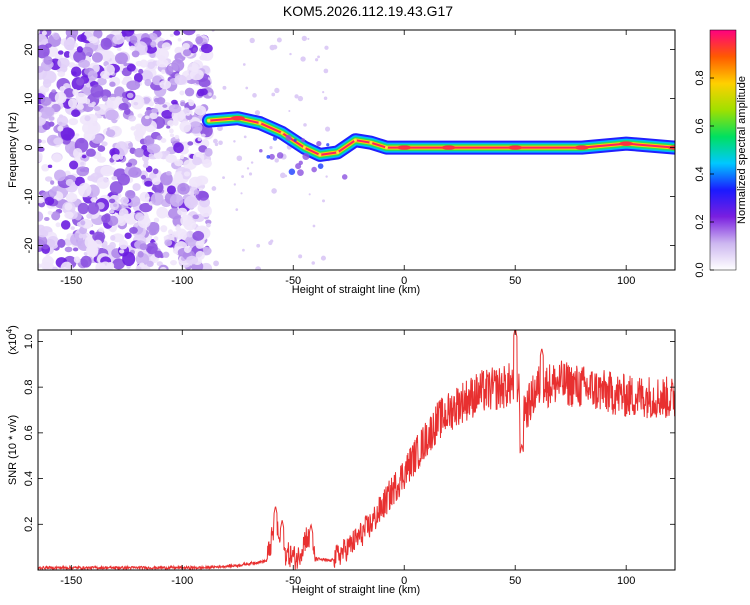  Describe the element at coordinates (700, 221) in the screenshot. I see `colorbar-tick-label: 0.2` at that location.